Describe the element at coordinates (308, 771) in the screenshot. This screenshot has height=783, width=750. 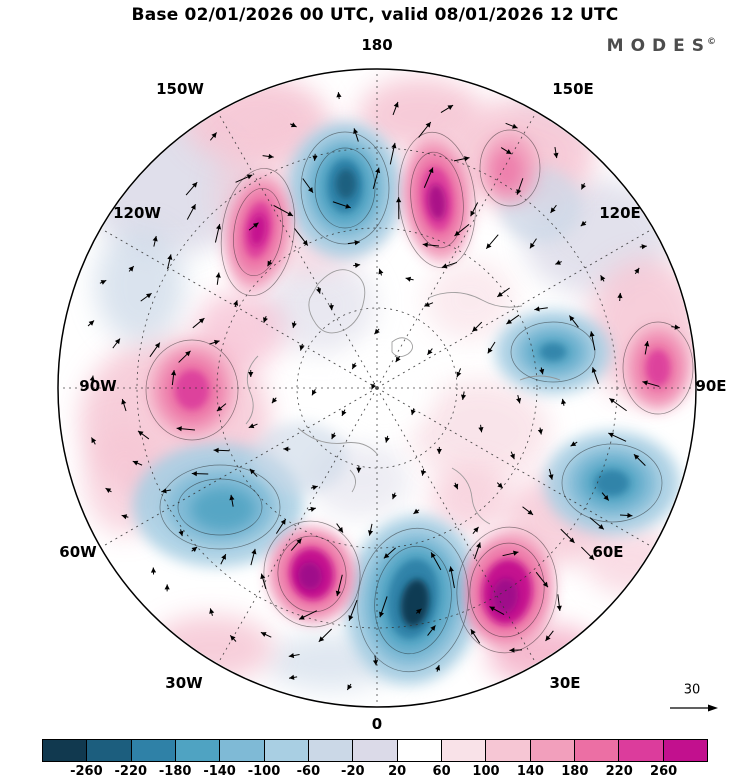
I see `colorbar-tick-label: -60` at that location.